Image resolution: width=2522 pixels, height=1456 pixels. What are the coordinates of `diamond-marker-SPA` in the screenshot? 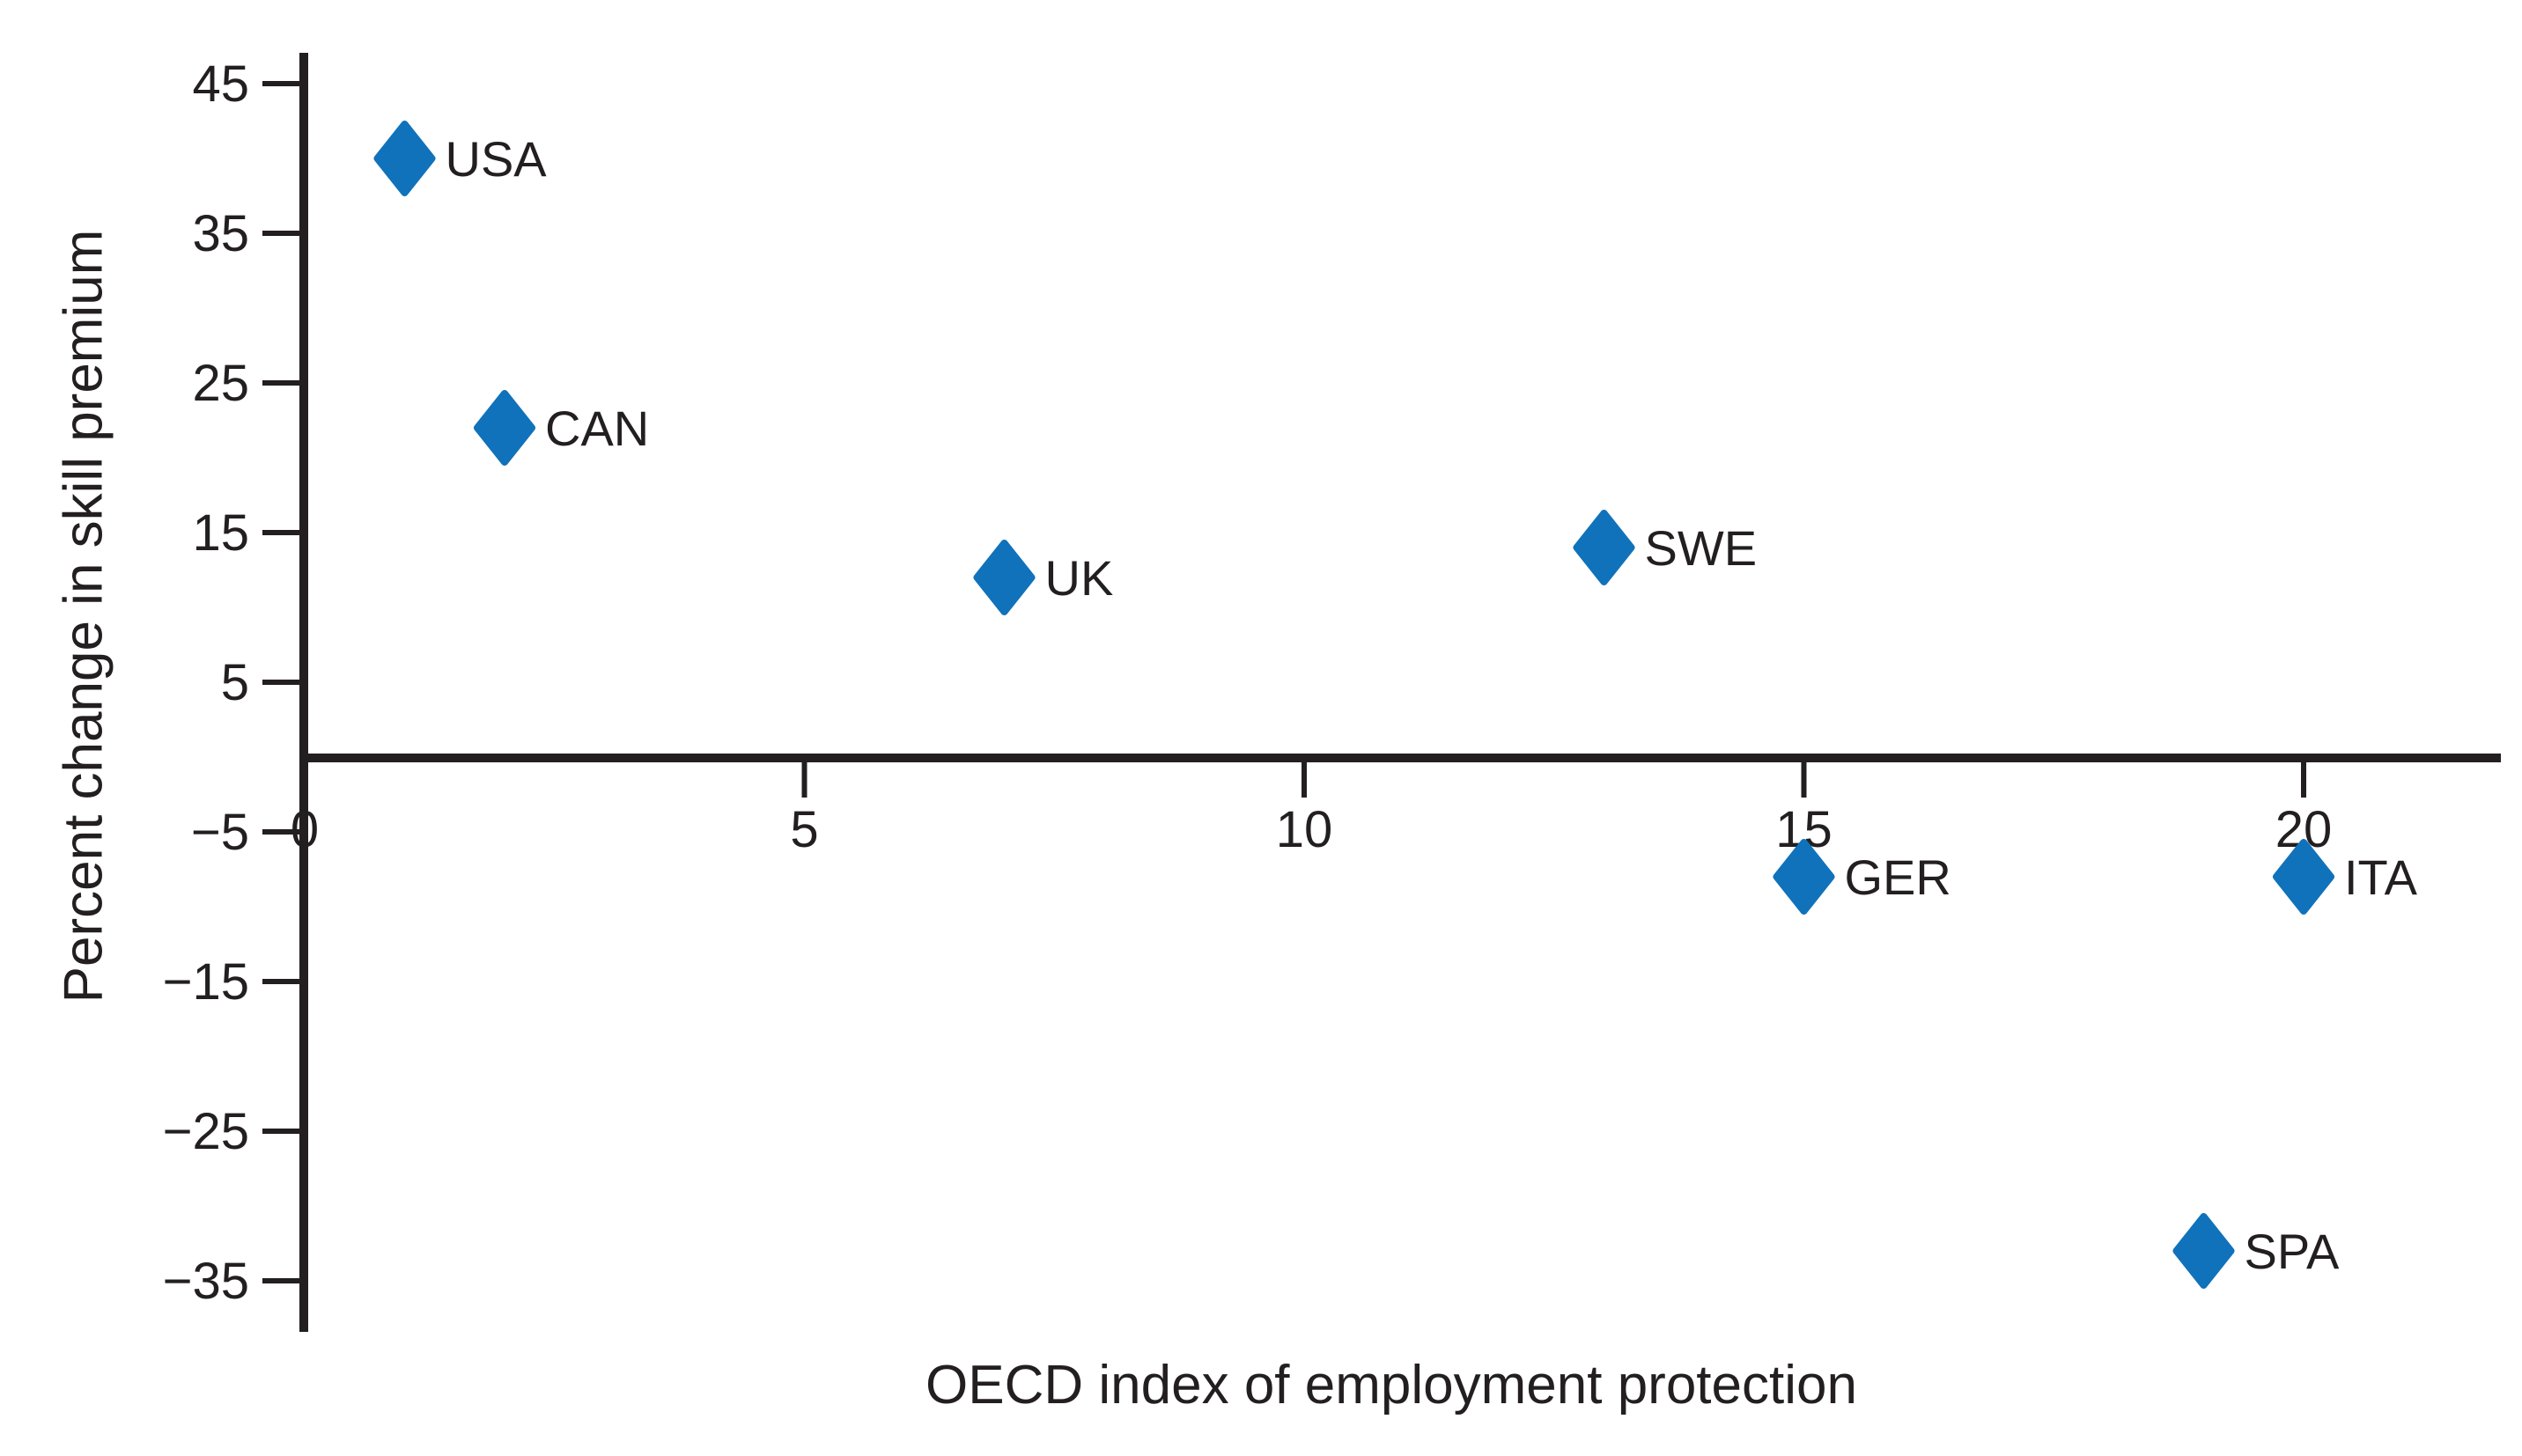 It's located at (2203, 1251).